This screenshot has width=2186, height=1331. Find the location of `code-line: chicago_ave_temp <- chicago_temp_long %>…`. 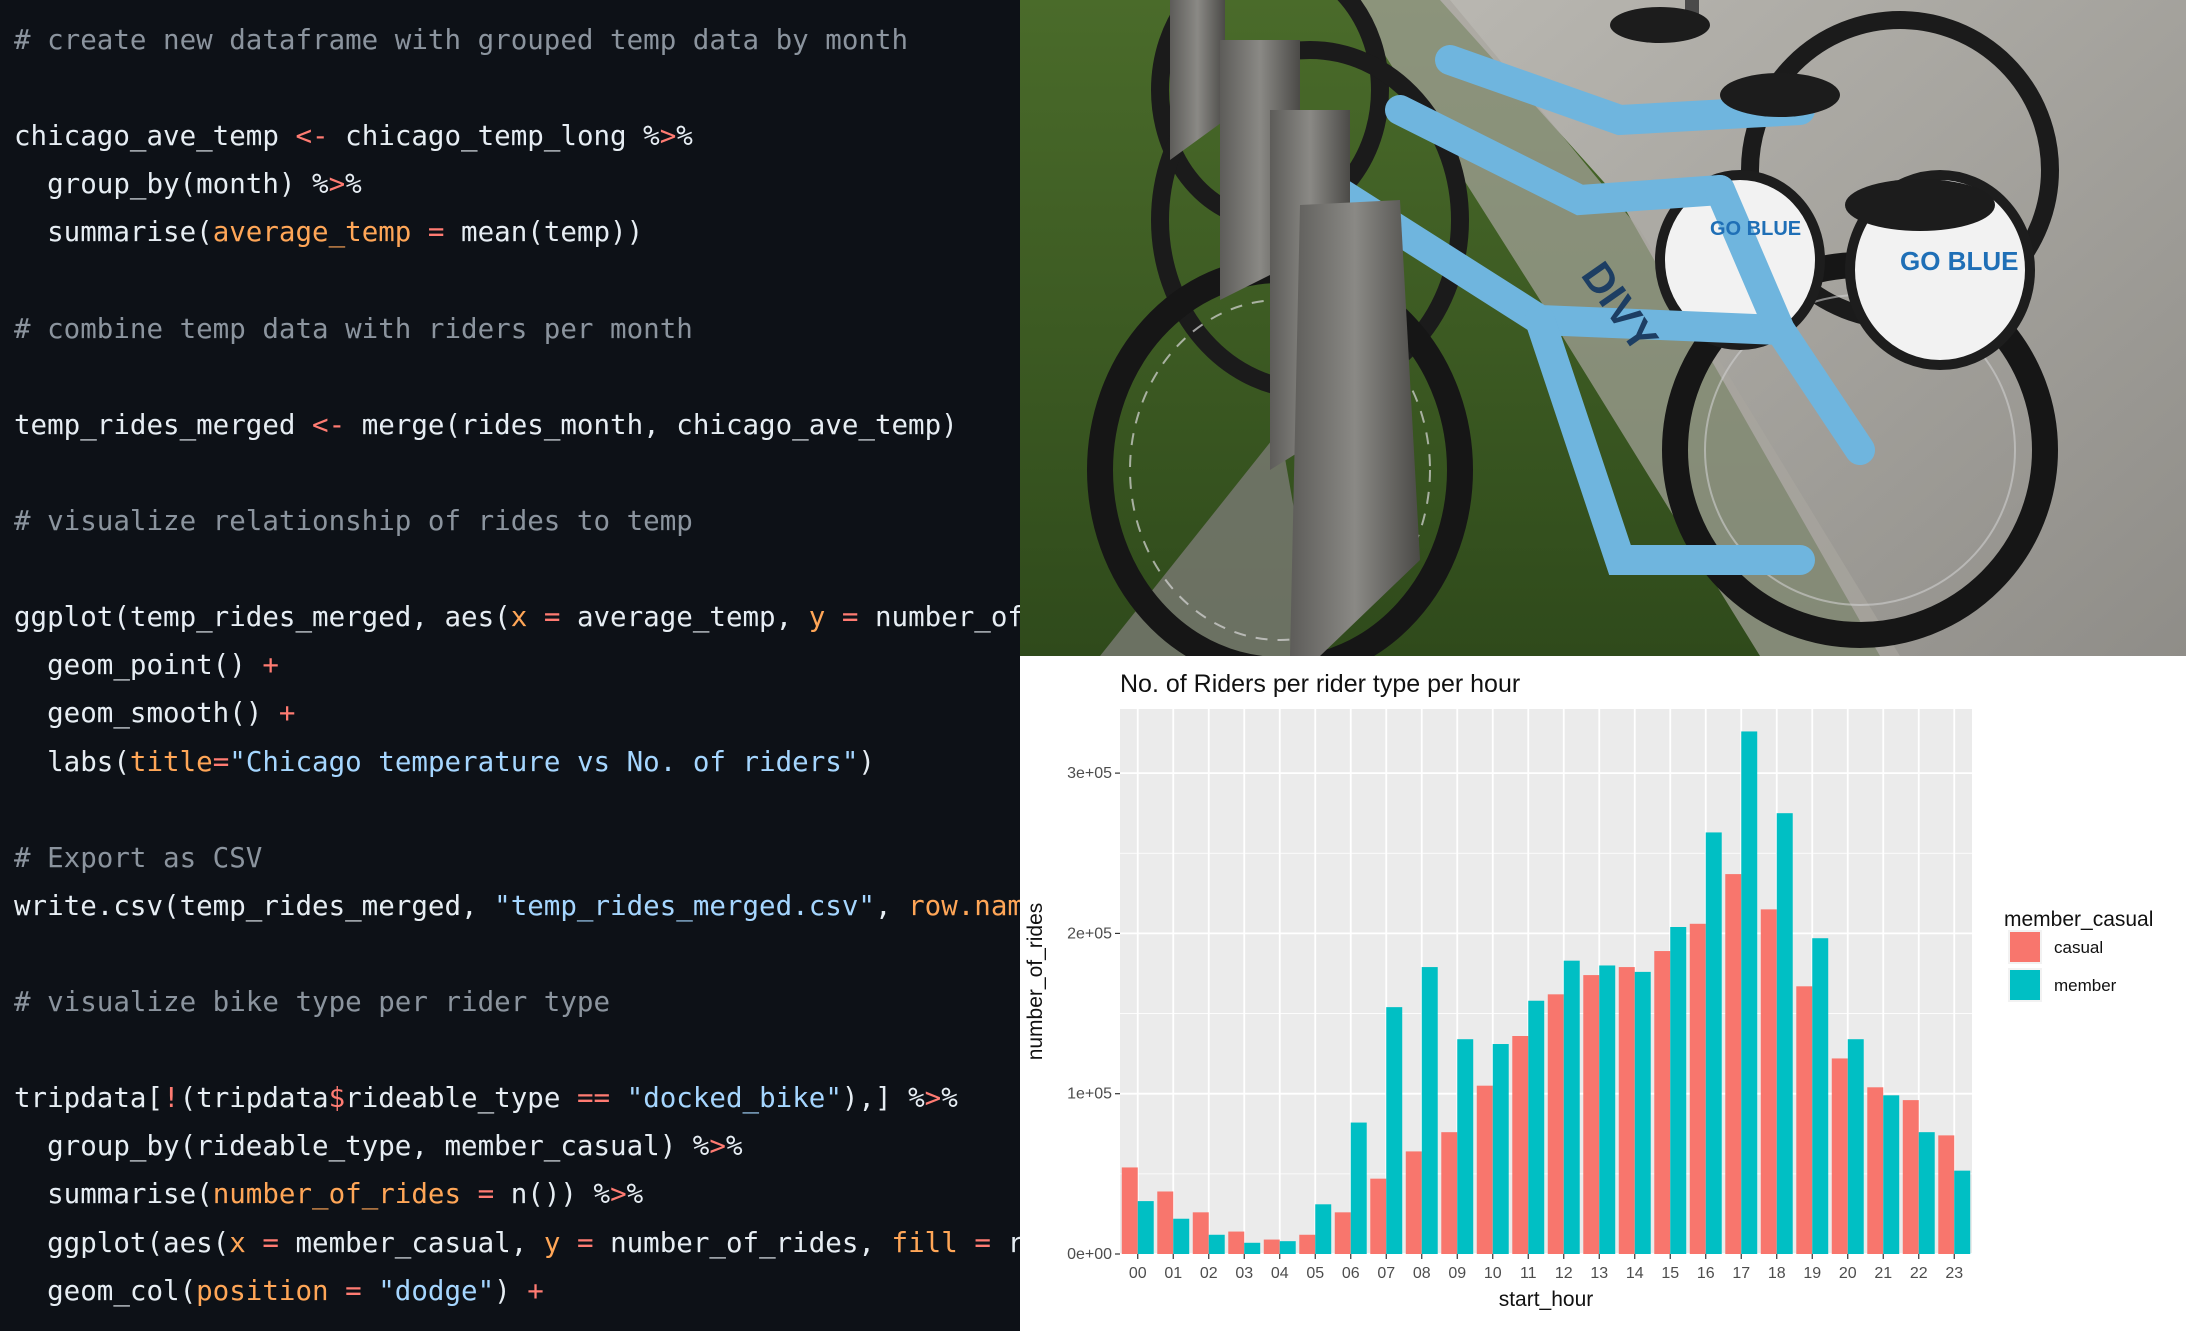

code-line: chicago_ave_temp <- chicago_temp_long %>… is located at coordinates (353, 136).